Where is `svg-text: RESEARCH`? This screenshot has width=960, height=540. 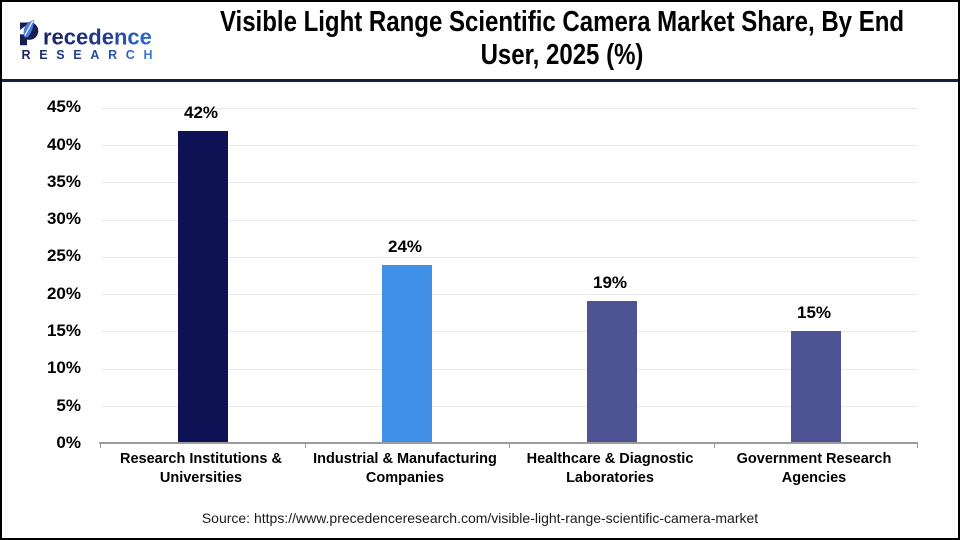
svg-text: RESEARCH is located at coordinates (92, 55).